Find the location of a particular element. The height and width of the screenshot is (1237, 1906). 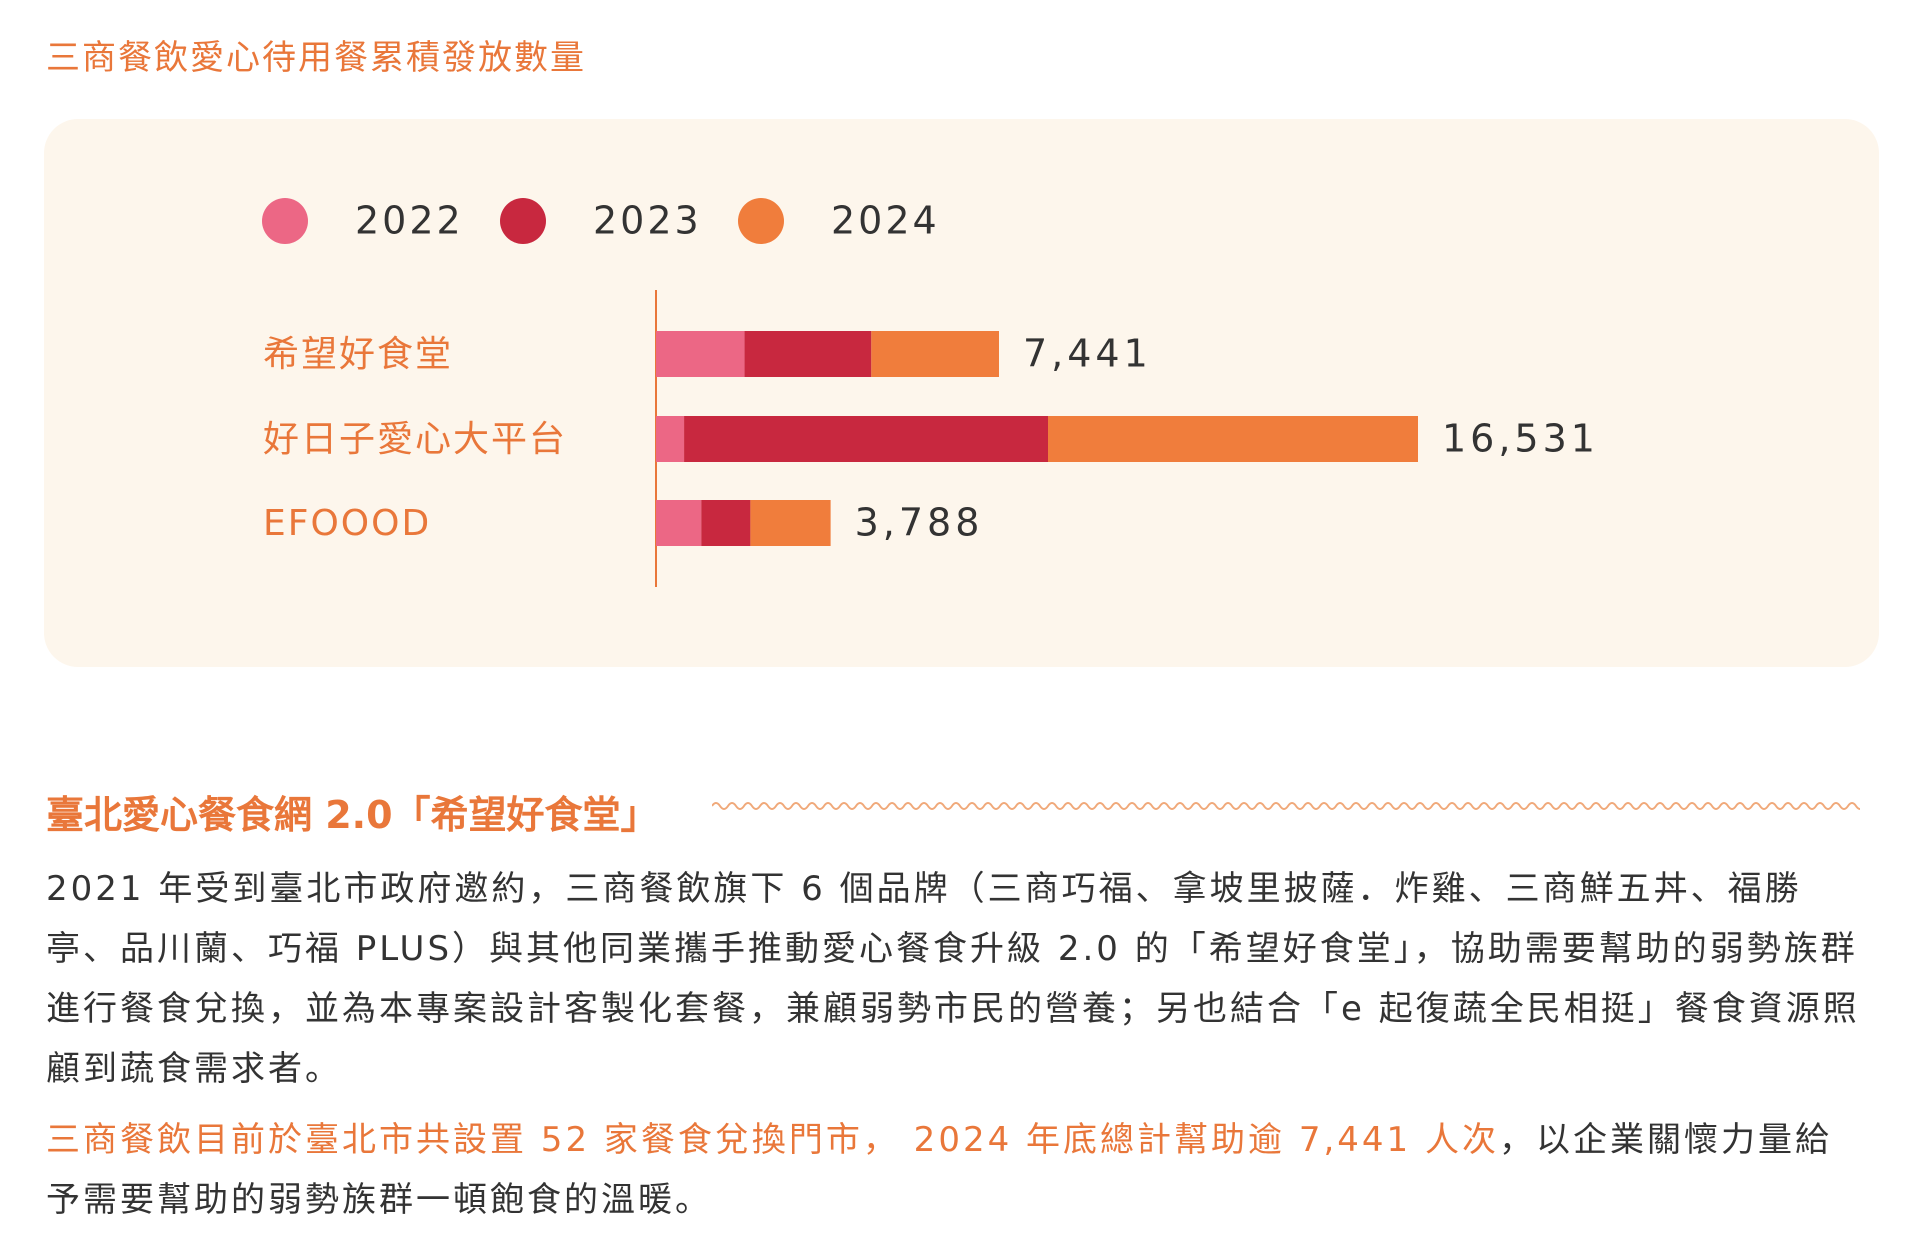

chart-title: 三商餐飲愛心待用餐累積發放數量 is located at coordinates (316, 58).